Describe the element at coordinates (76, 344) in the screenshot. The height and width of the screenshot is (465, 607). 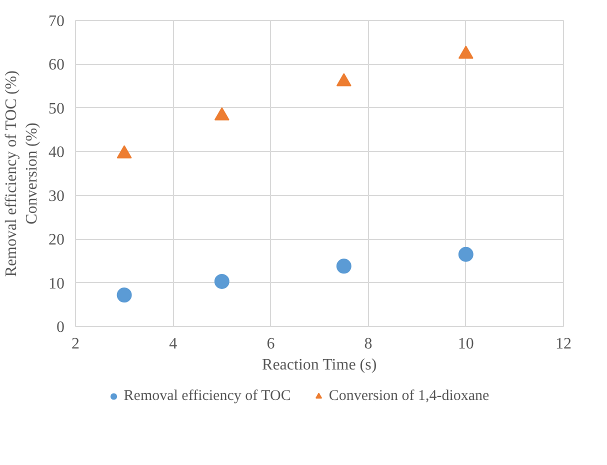
I see `x-tick-label: 2` at that location.